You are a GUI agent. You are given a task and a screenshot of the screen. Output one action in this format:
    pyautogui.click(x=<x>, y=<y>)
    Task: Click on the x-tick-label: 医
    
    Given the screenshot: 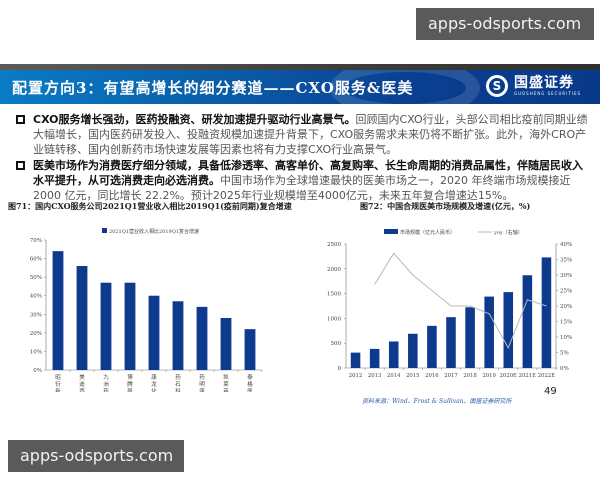 What is the action you would take?
    pyautogui.click(x=250, y=390)
    